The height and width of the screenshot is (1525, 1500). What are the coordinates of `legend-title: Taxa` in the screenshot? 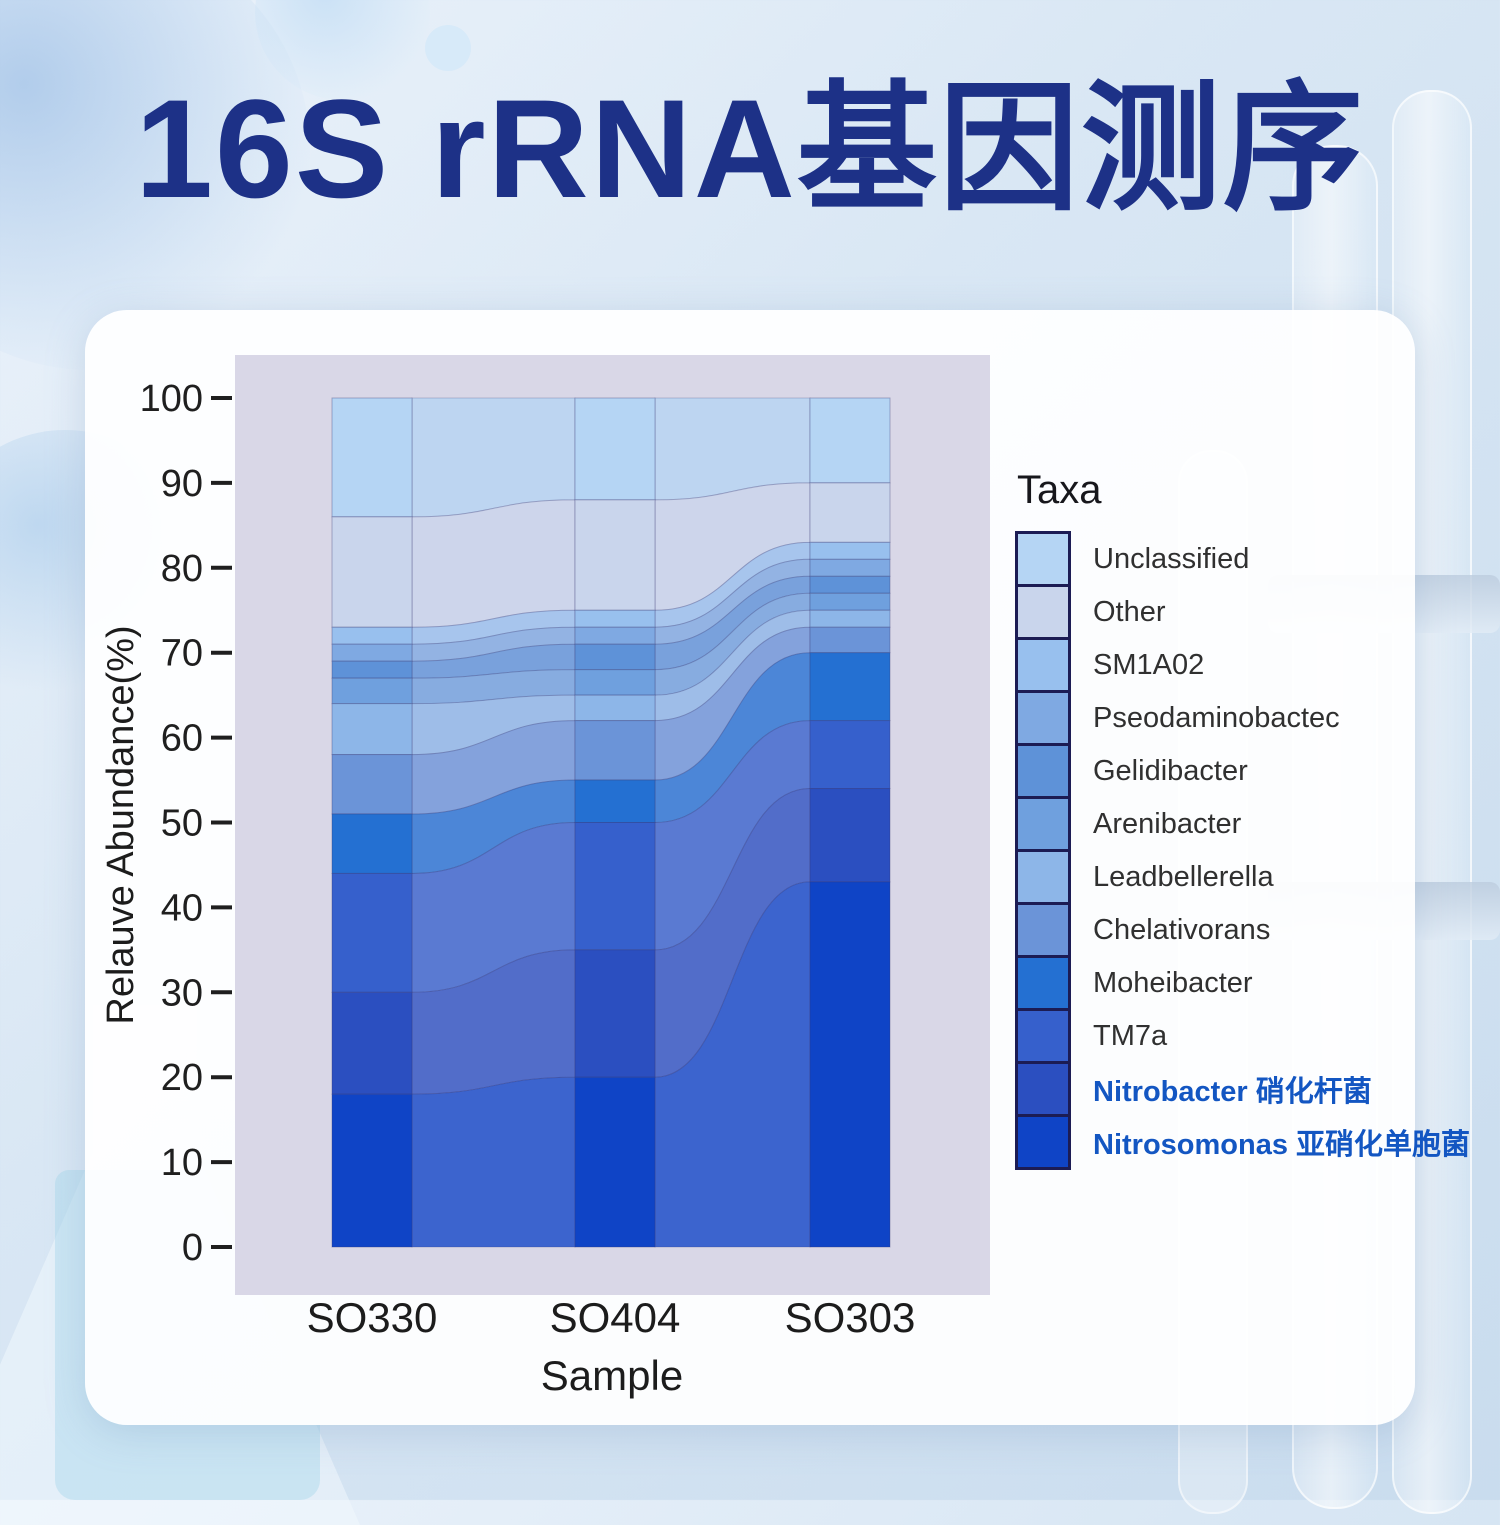 It's located at (1059, 490).